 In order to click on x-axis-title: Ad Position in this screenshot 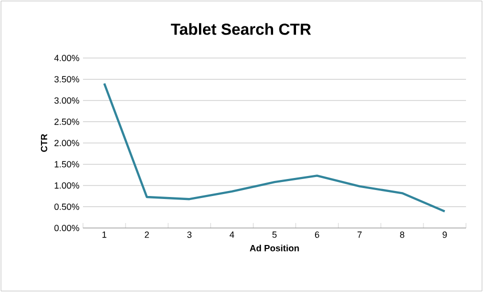, I will do `click(274, 248)`.